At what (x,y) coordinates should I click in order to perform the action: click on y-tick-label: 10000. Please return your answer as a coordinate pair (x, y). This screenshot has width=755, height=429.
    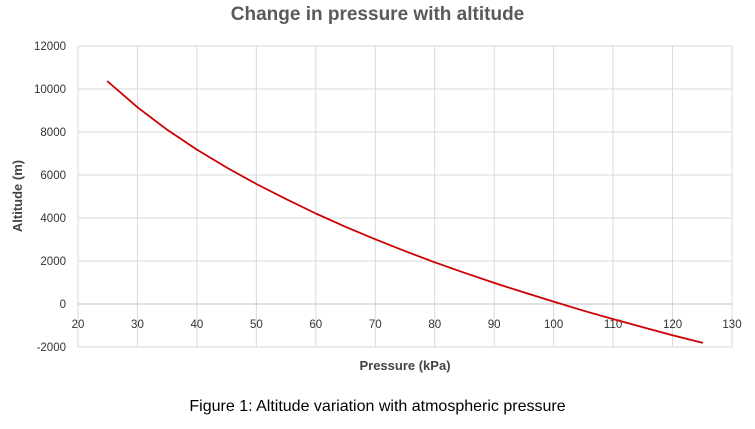
    Looking at the image, I should click on (50, 90).